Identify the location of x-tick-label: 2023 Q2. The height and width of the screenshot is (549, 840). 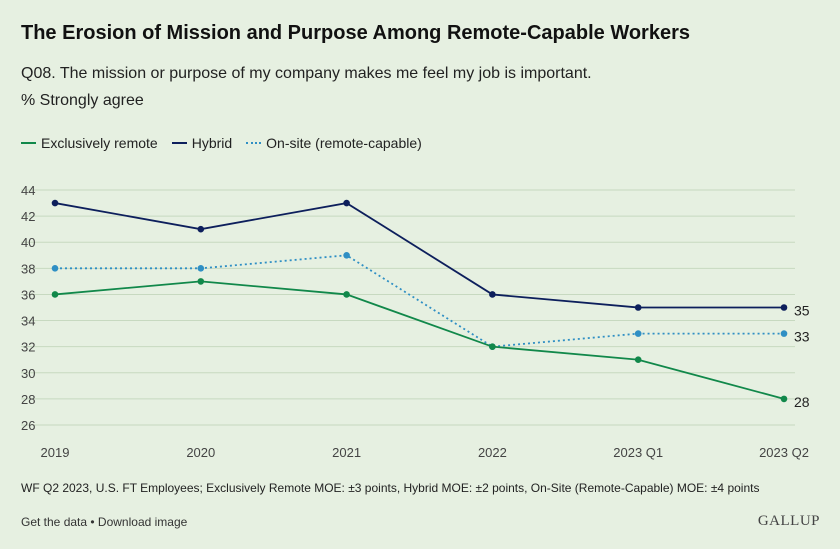
(784, 452).